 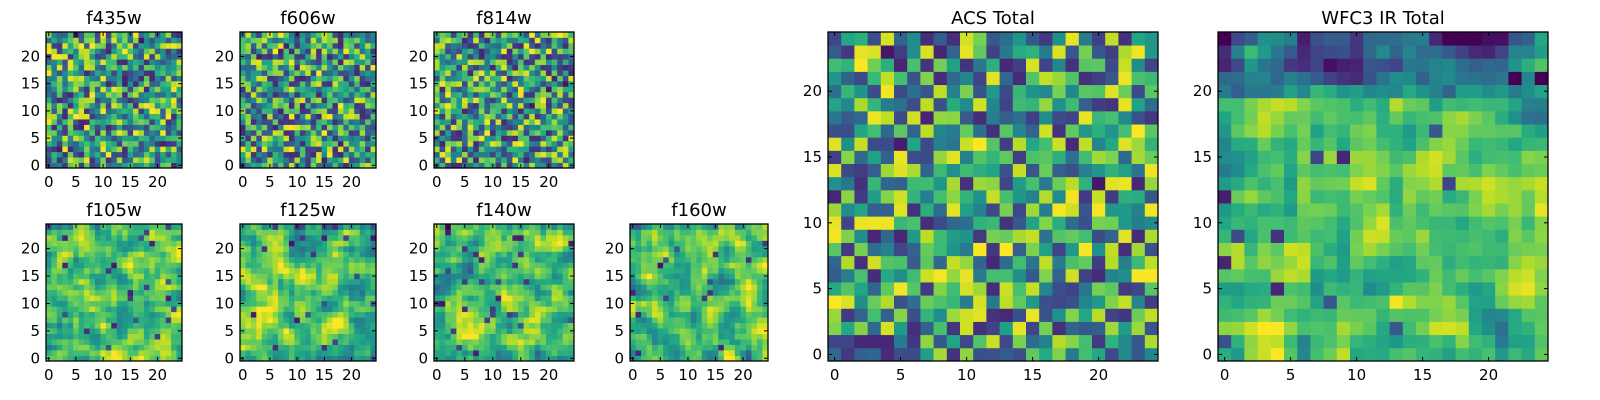 What do you see at coordinates (229, 358) in the screenshot?
I see `y-tick-label: 0` at bounding box center [229, 358].